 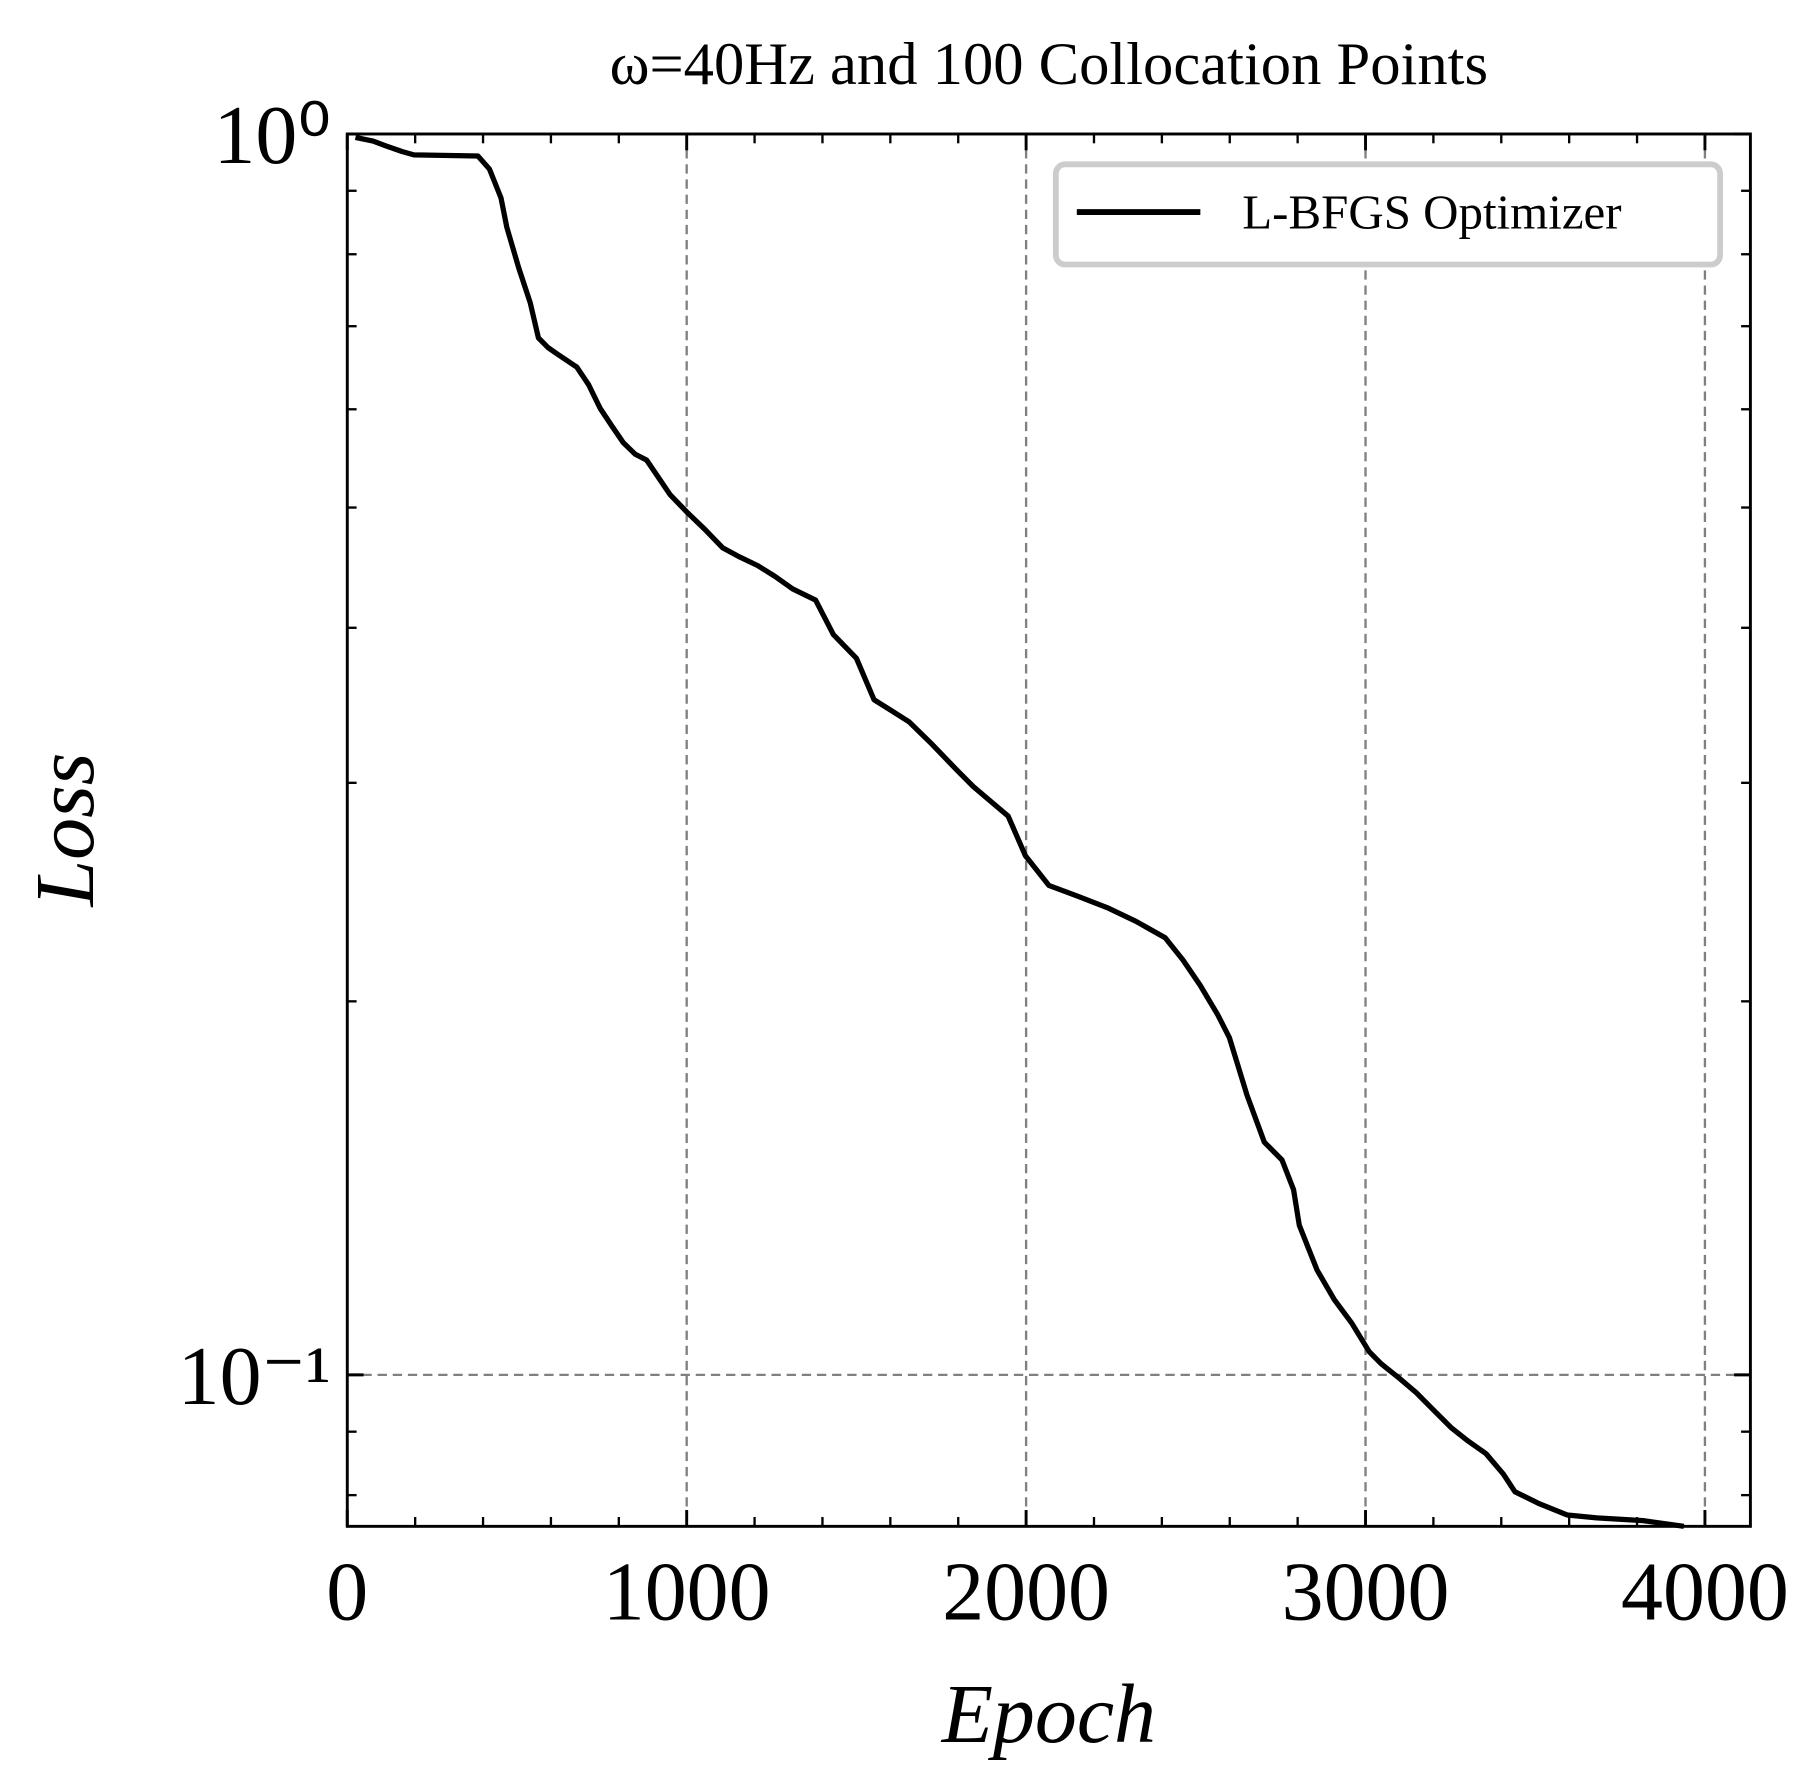 I want to click on x-axis-label: Epoch, so click(x=1048, y=1714).